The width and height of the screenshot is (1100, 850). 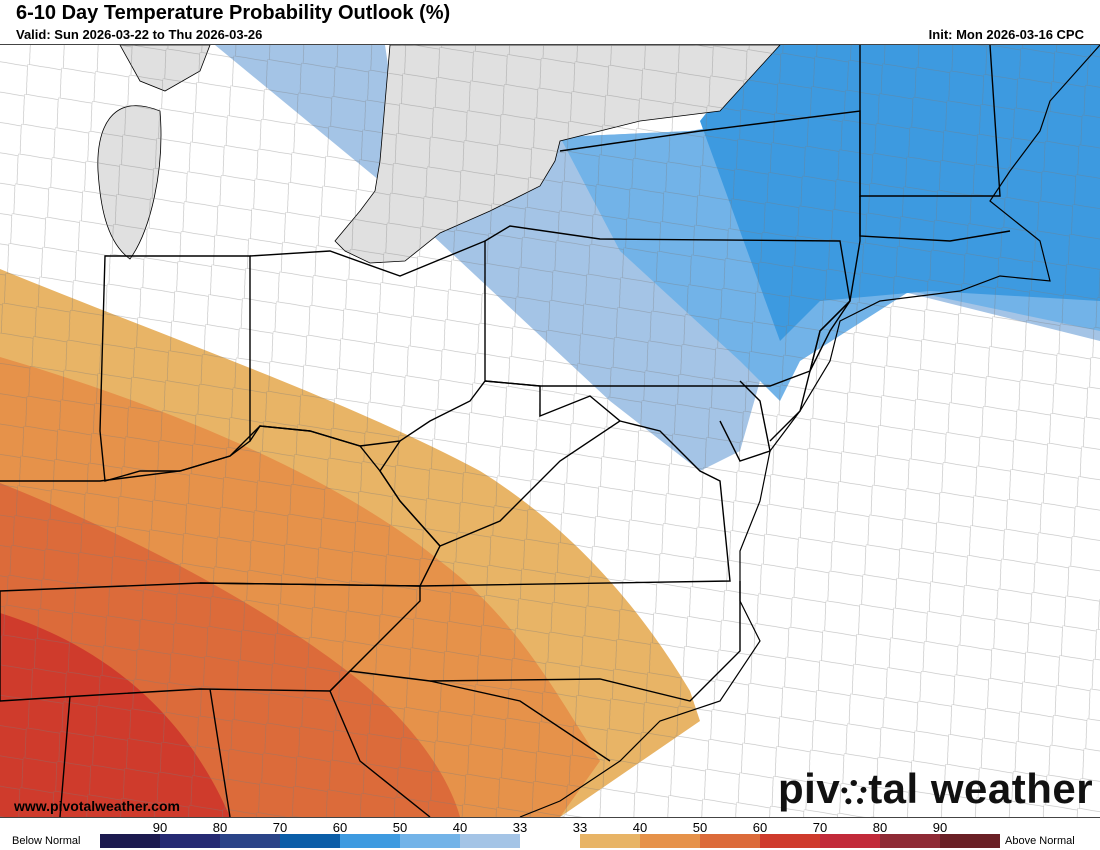 I want to click on north-carolina-border, so click(x=535, y=641).